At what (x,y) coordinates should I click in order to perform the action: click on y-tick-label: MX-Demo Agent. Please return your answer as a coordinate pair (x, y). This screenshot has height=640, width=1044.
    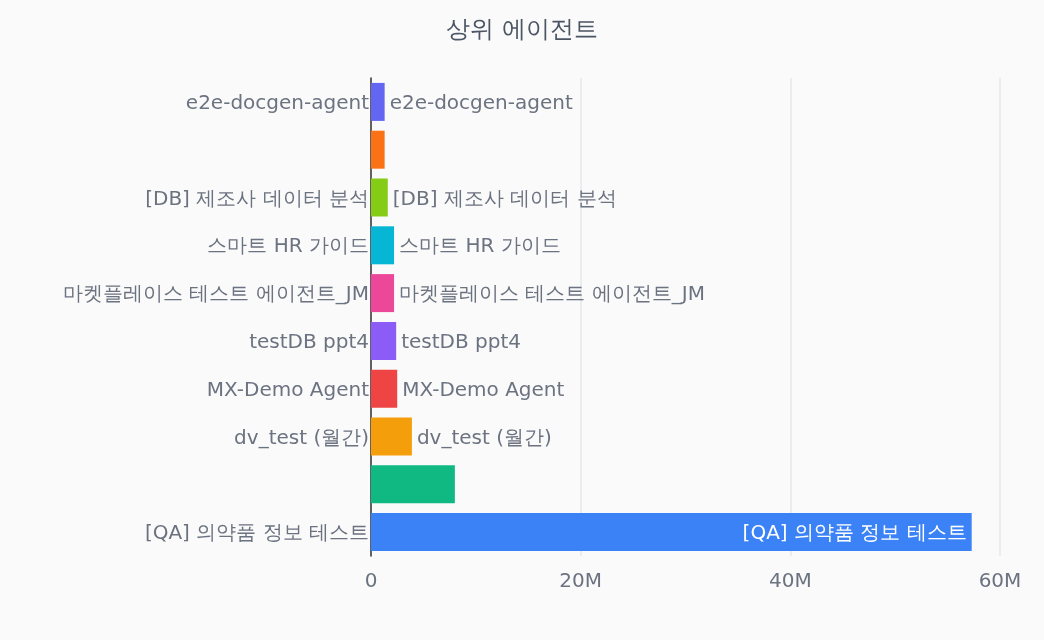
    Looking at the image, I should click on (288, 388).